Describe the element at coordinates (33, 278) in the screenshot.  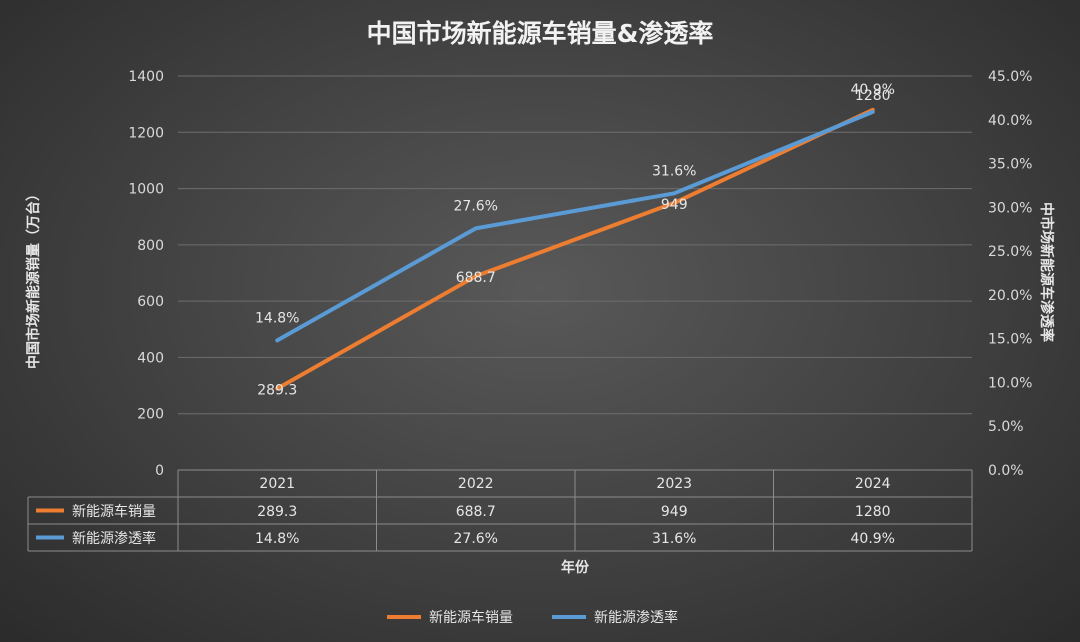
I see `y-axis-title: 中国市场新能源销量（万台）` at that location.